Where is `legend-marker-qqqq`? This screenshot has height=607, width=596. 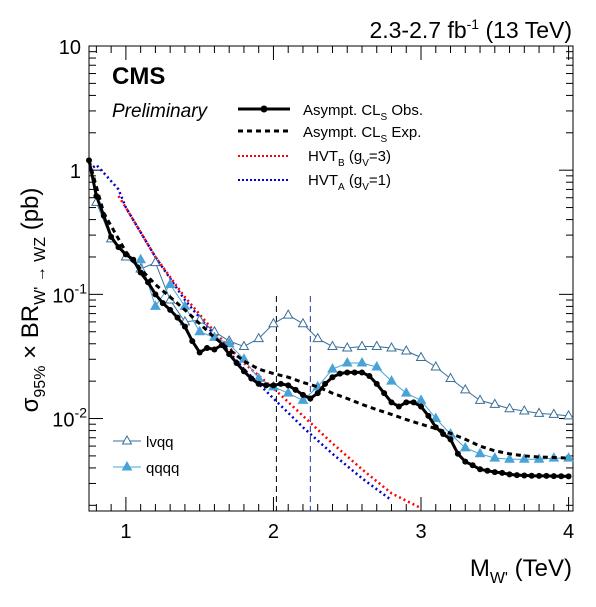
legend-marker-qqqq is located at coordinates (127, 465).